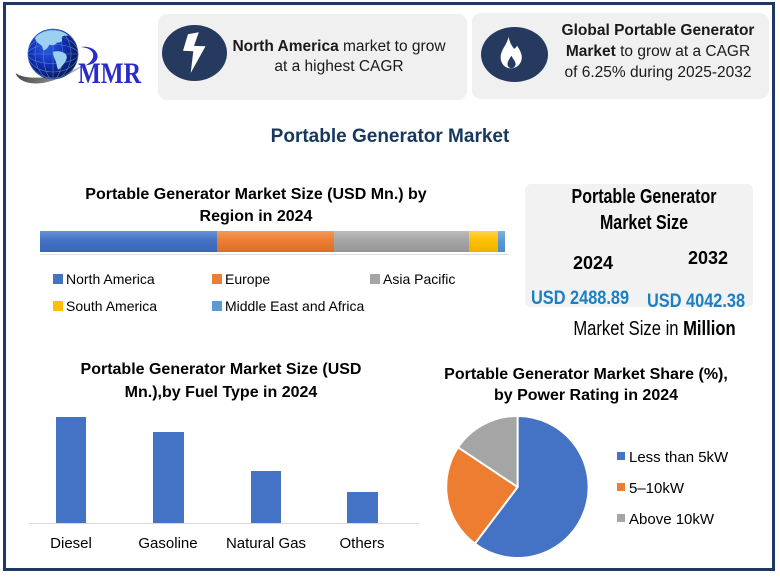 This screenshot has width=780, height=579. What do you see at coordinates (109, 73) in the screenshot?
I see `svg-text: MMR` at bounding box center [109, 73].